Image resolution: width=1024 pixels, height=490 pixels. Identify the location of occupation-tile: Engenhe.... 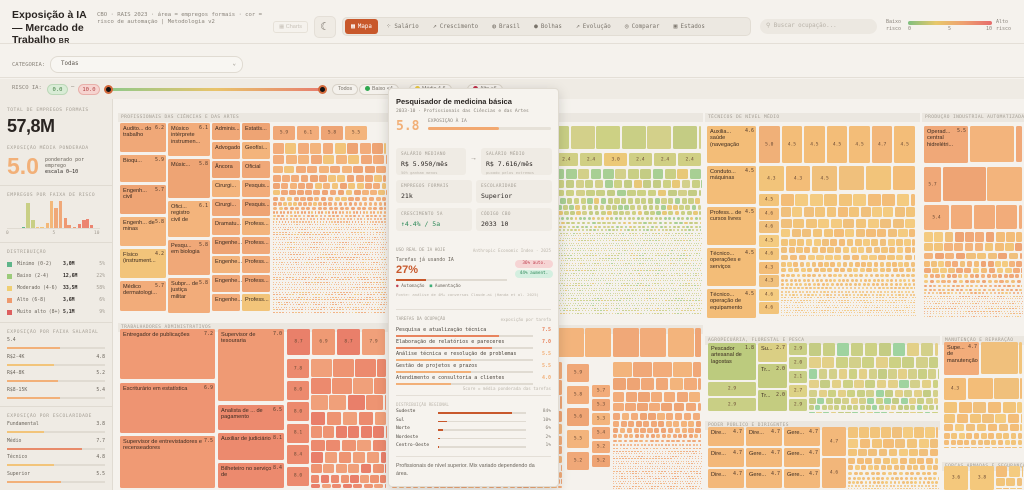
(226, 245).